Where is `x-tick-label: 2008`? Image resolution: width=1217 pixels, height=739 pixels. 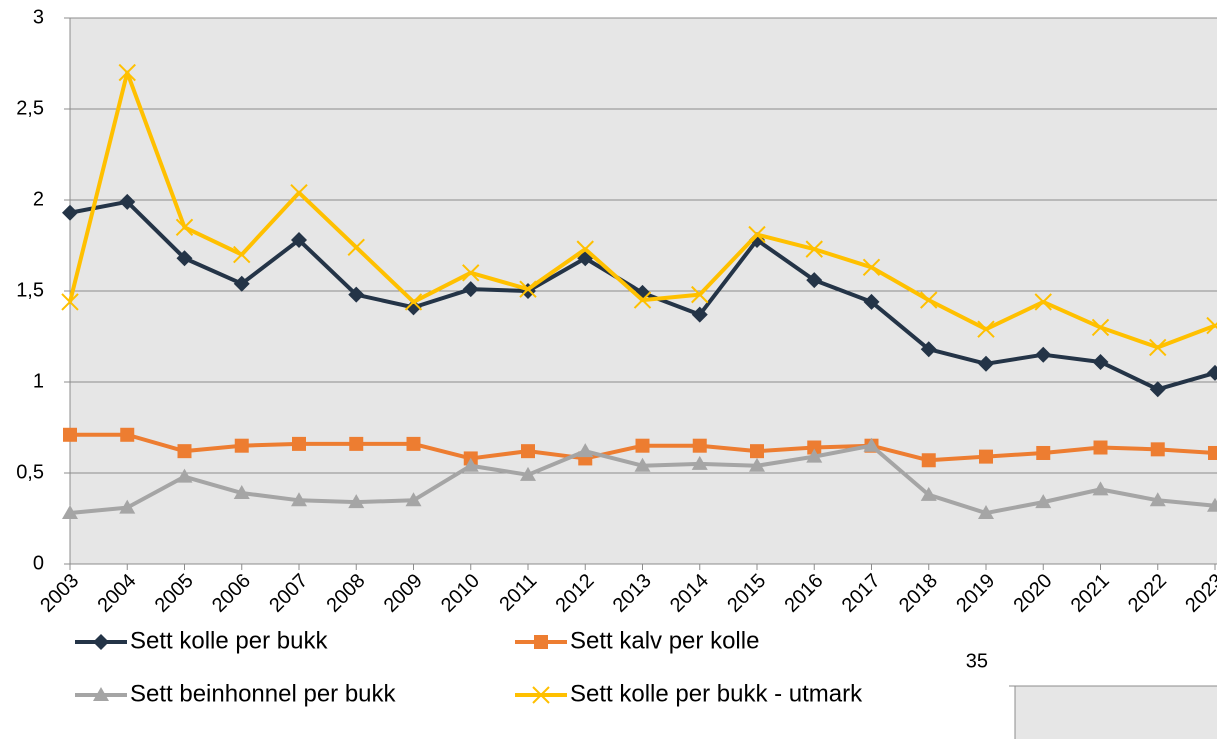
x-tick-label: 2008 is located at coordinates (345, 593).